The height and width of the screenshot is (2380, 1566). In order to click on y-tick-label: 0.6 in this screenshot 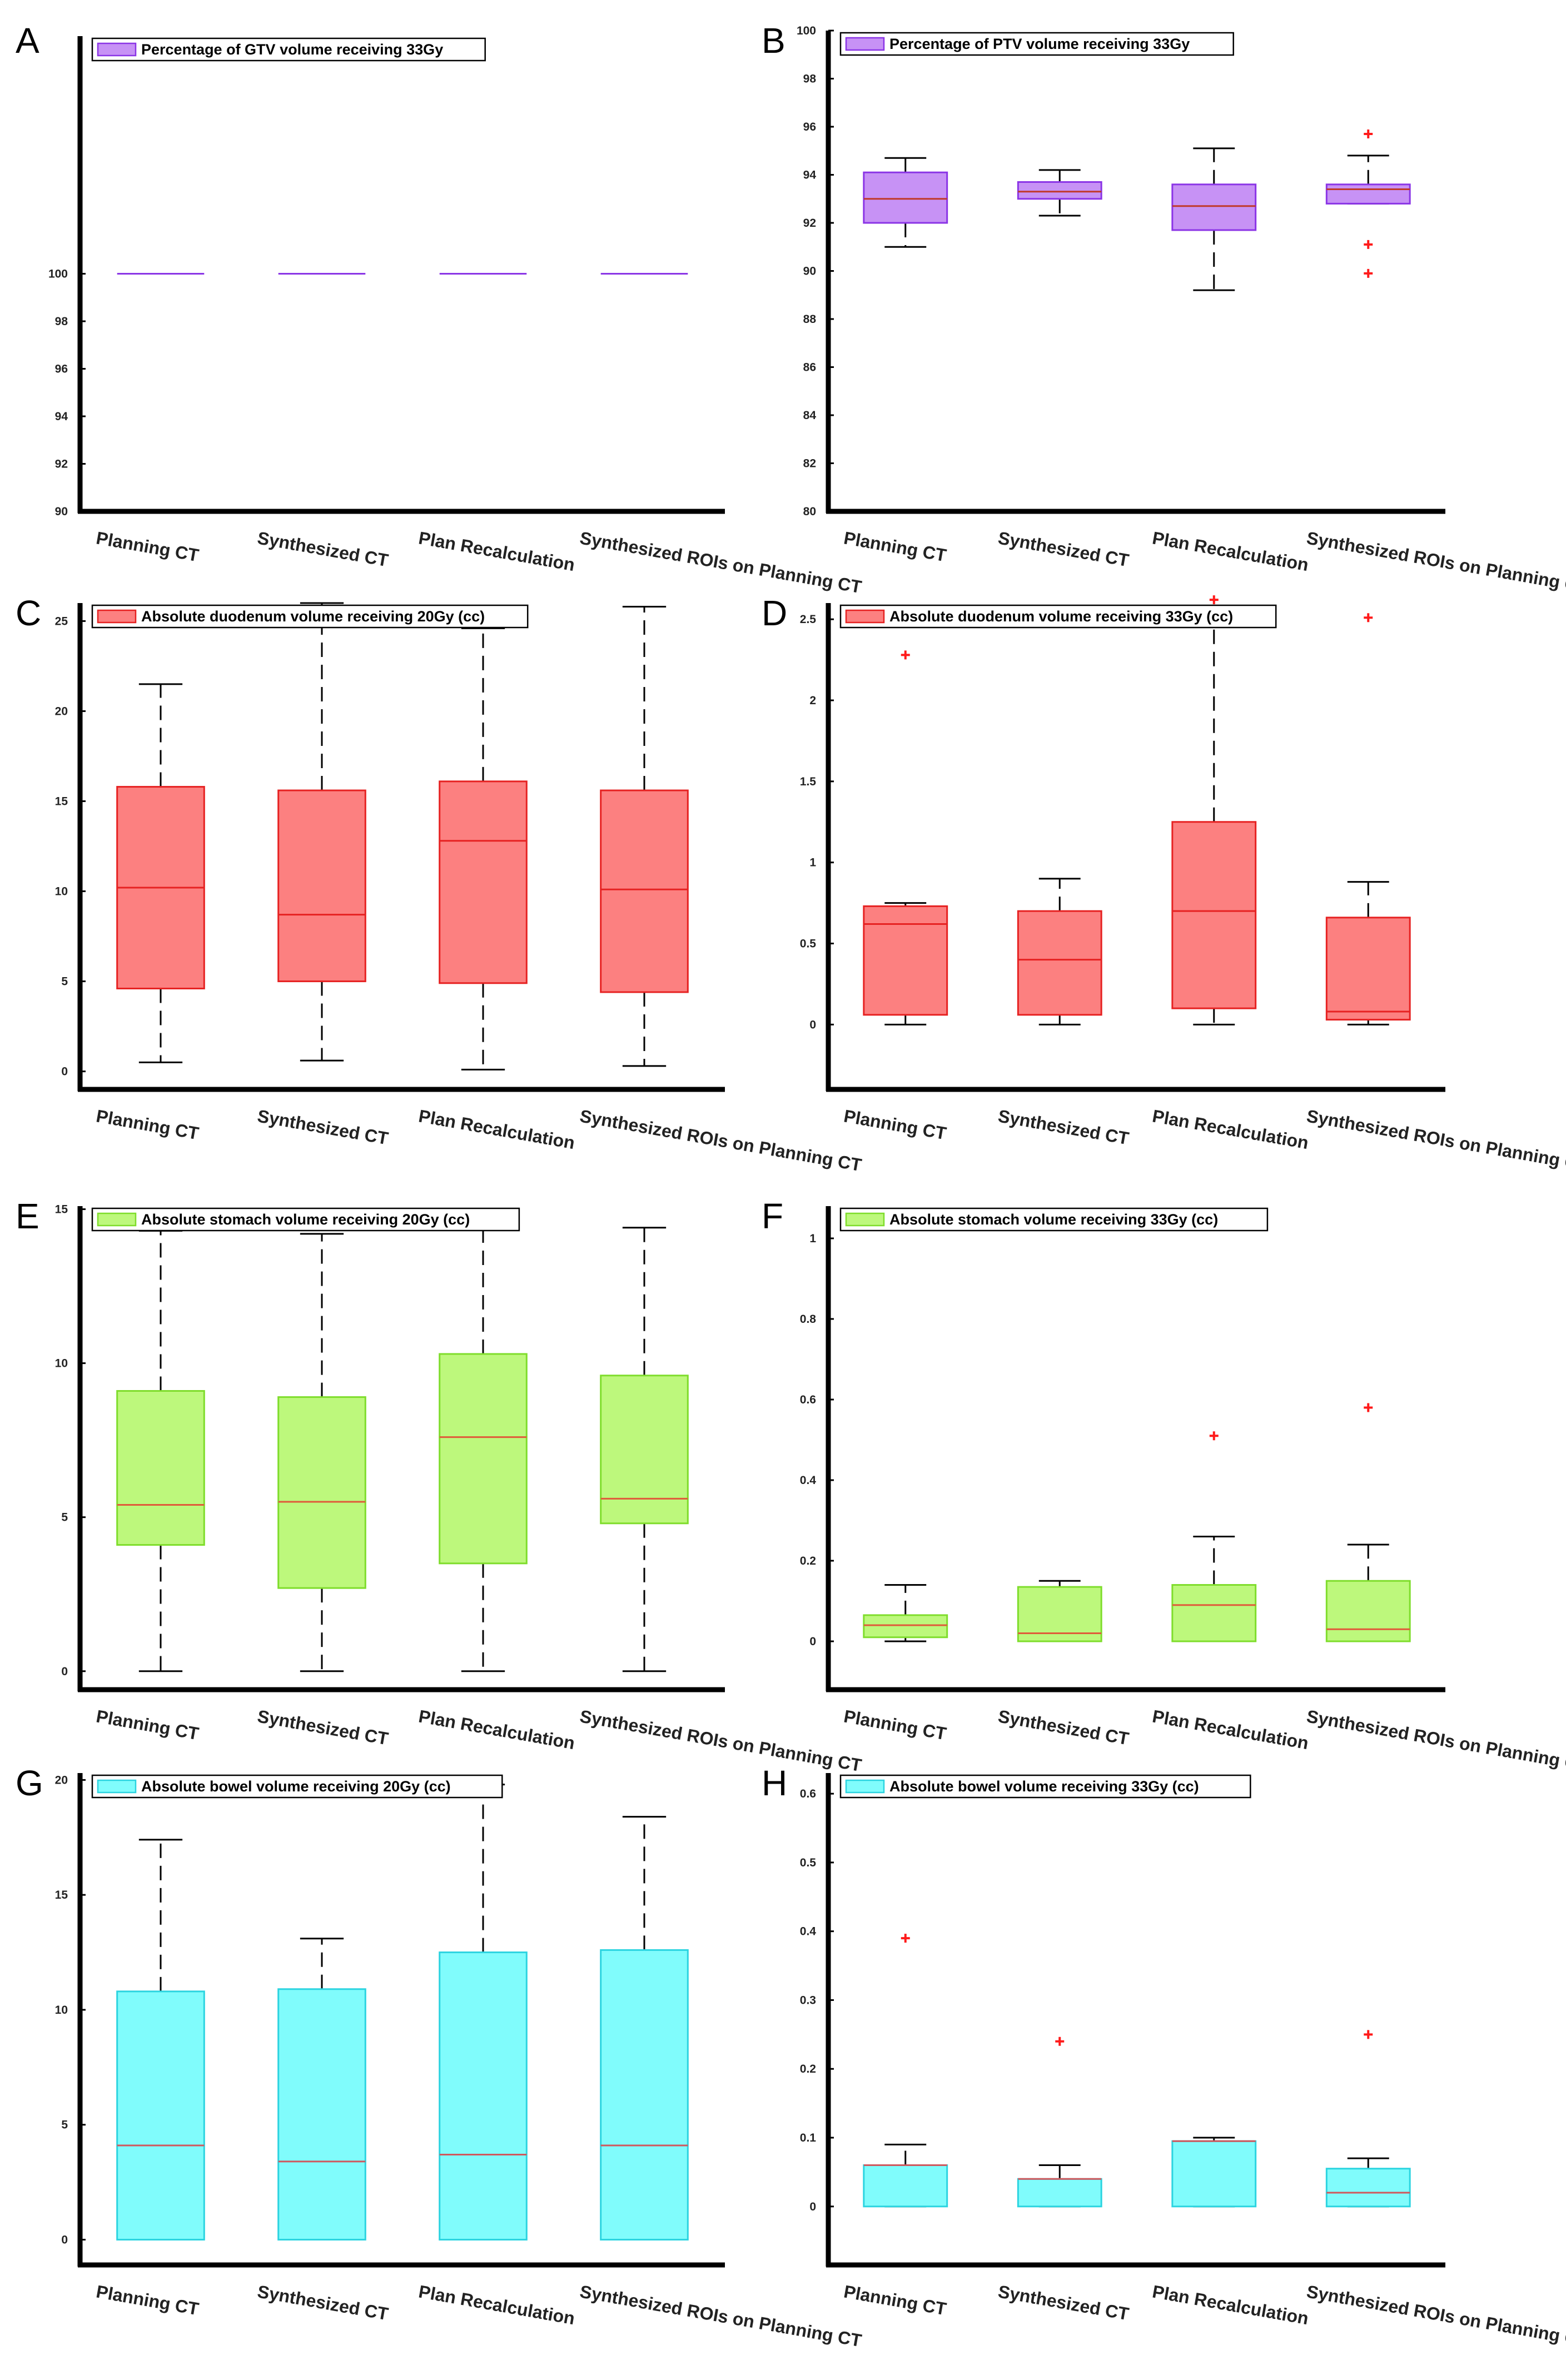, I will do `click(808, 1399)`.